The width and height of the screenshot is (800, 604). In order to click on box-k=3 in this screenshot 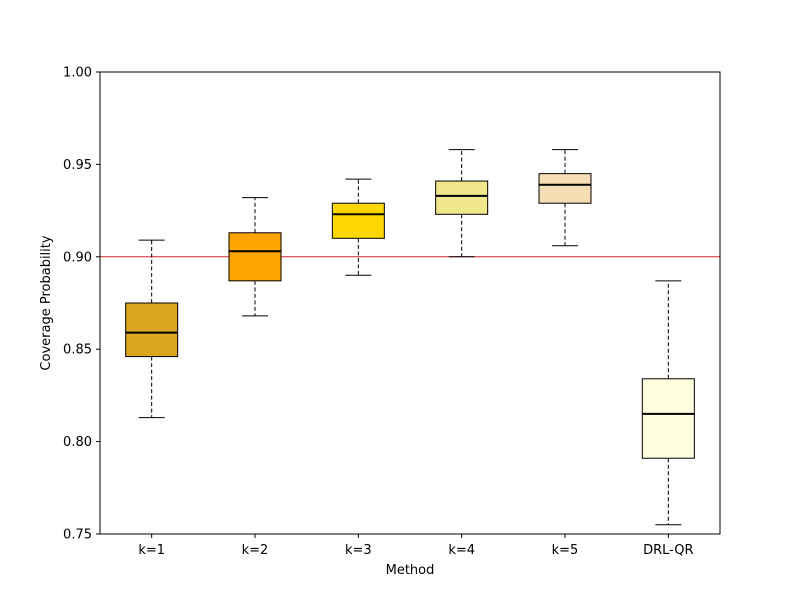, I will do `click(358, 227)`.